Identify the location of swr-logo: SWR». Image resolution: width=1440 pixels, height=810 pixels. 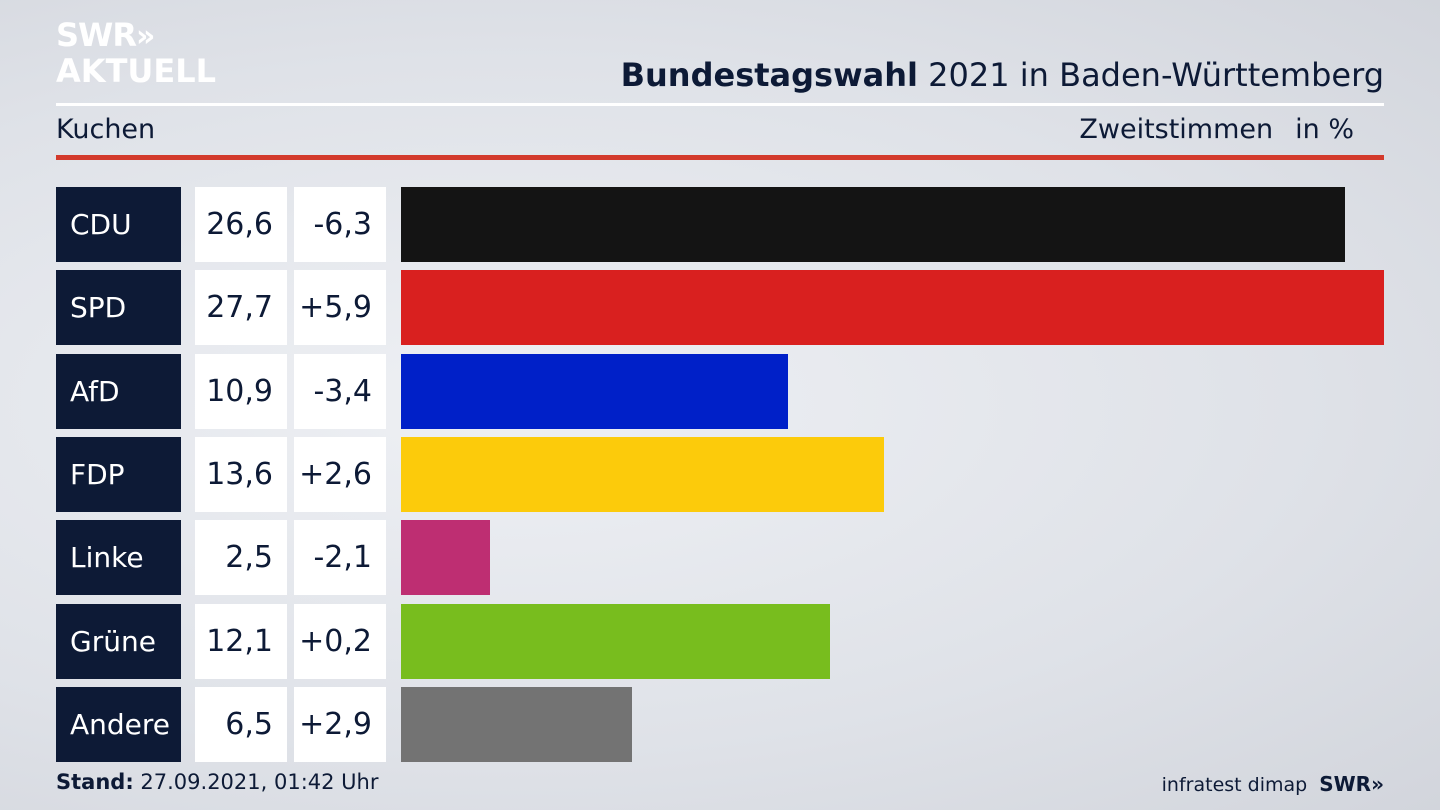
(1351, 784).